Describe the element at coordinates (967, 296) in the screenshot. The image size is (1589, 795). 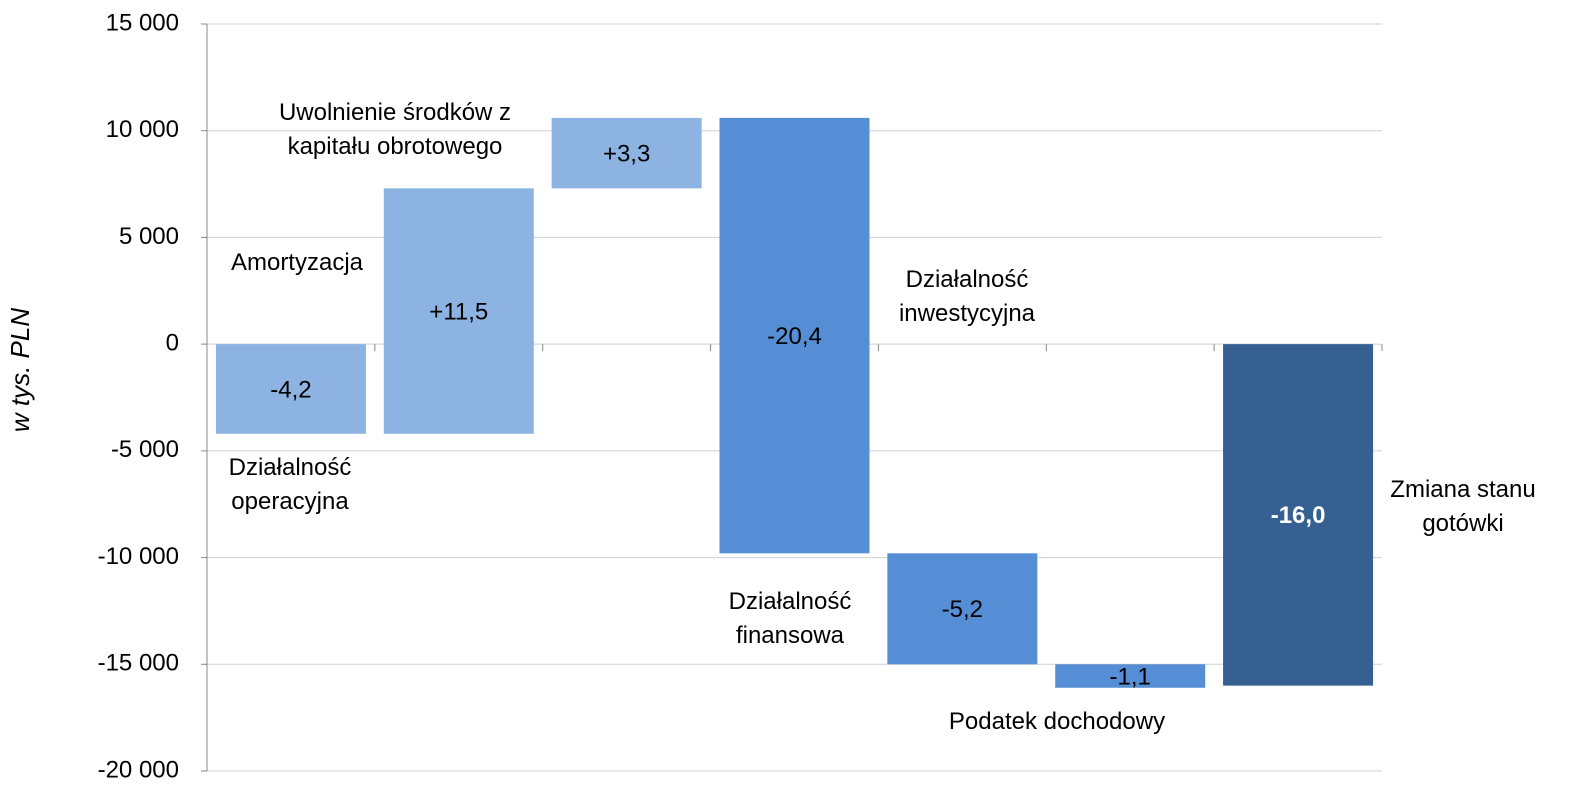
I see `category-label: Działalność inwestycyjna` at that location.